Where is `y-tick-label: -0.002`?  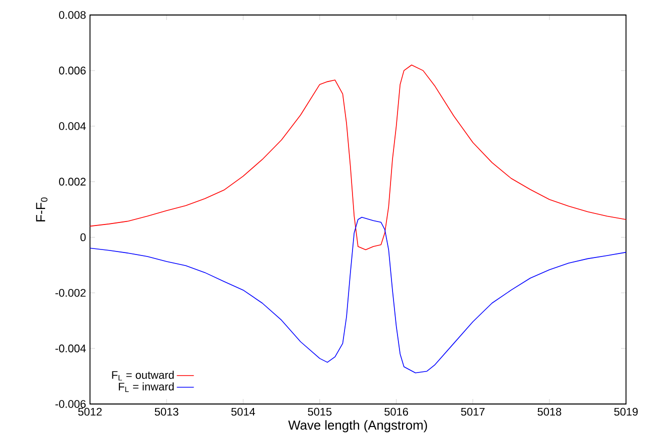 y-tick-label: -0.002 is located at coordinates (70, 292).